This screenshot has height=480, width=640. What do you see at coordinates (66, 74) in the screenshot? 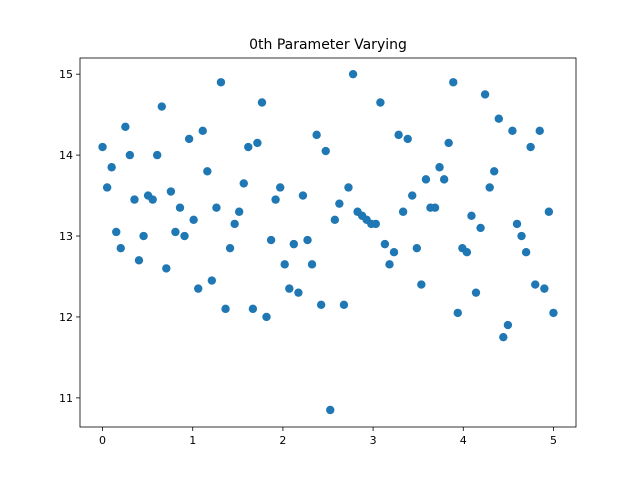
I see `y-tick-label: 15` at bounding box center [66, 74].